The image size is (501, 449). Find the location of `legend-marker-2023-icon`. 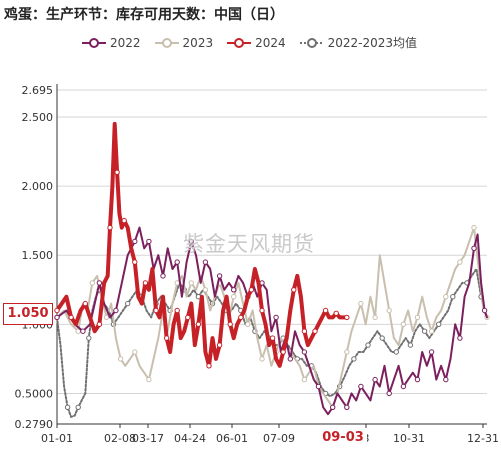

legend-marker-2023-icon is located at coordinates (166, 42).